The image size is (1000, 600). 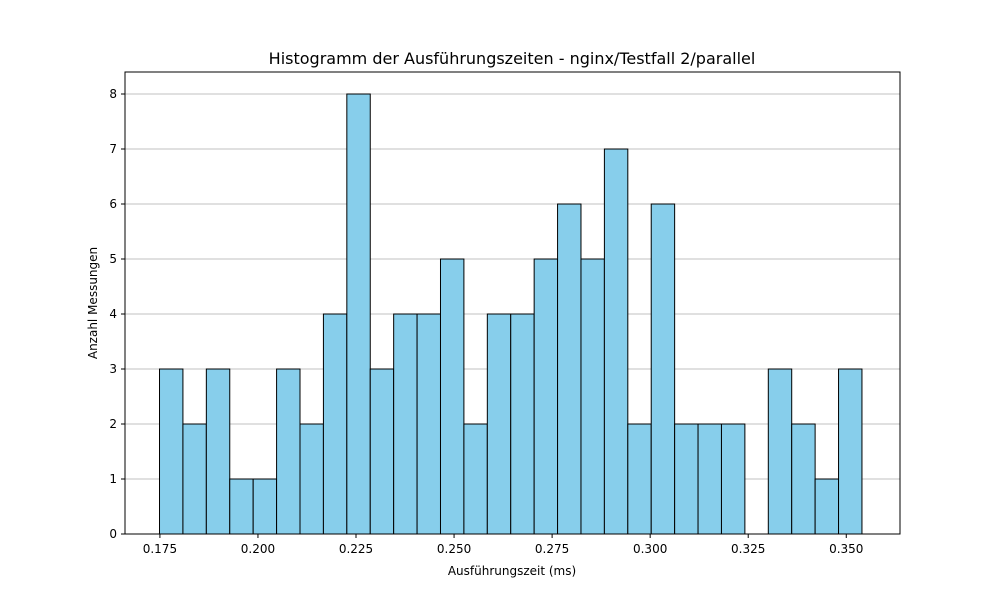 What do you see at coordinates (454, 549) in the screenshot?
I see `x-tick-label-3: 0.250` at bounding box center [454, 549].